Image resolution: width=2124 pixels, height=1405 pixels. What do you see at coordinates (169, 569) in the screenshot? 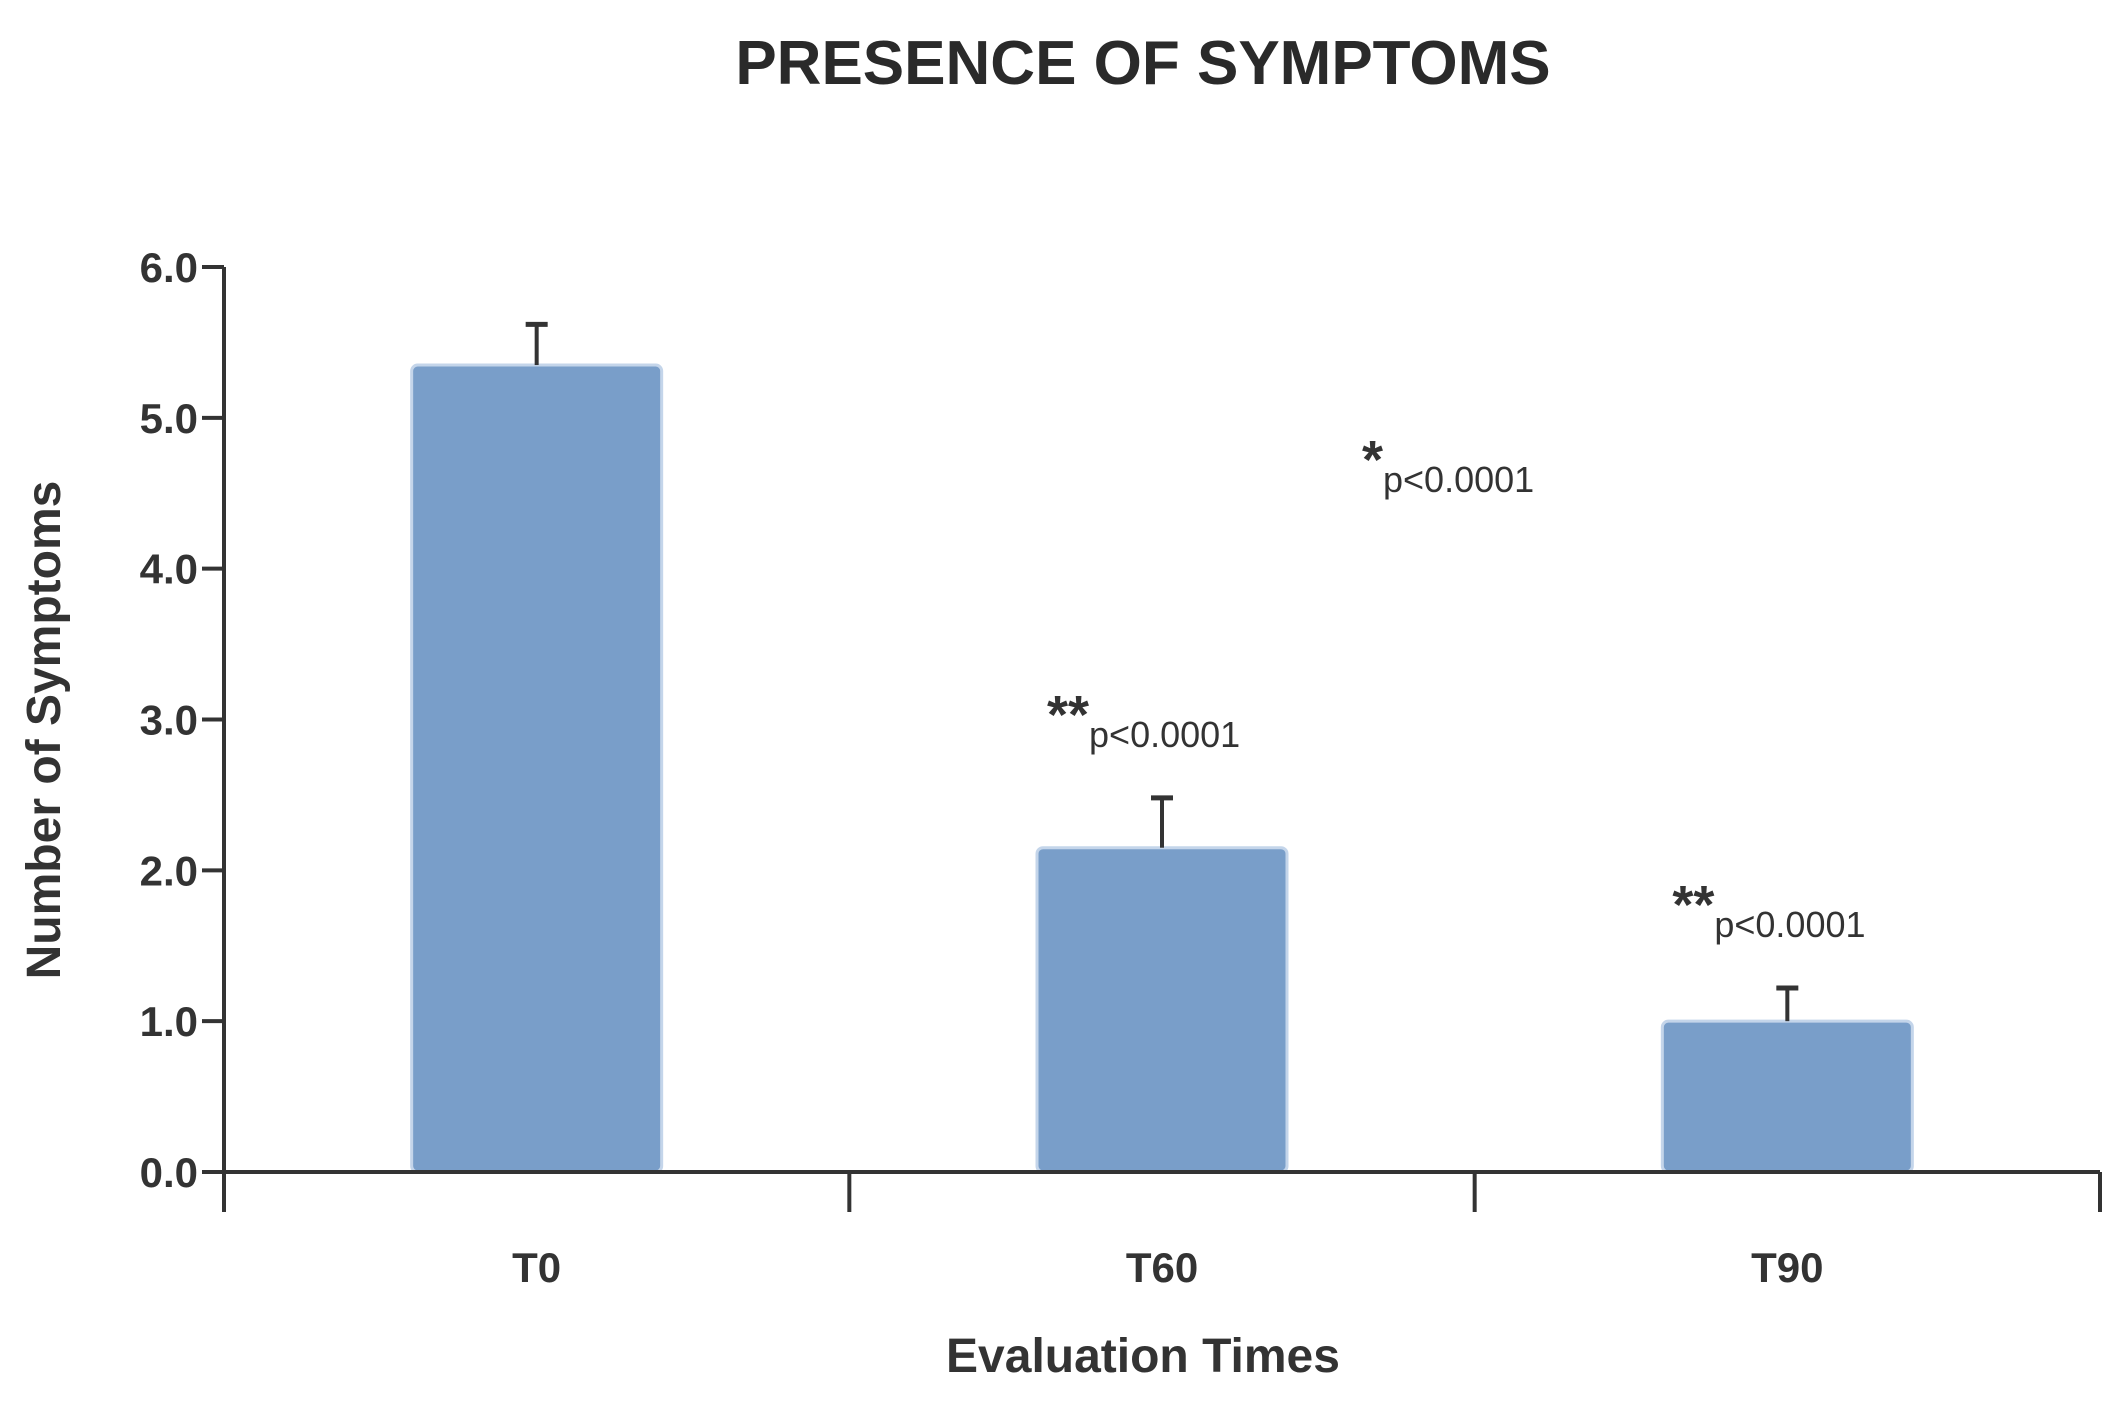
I see `y-tick-label: 4.0` at bounding box center [169, 569].